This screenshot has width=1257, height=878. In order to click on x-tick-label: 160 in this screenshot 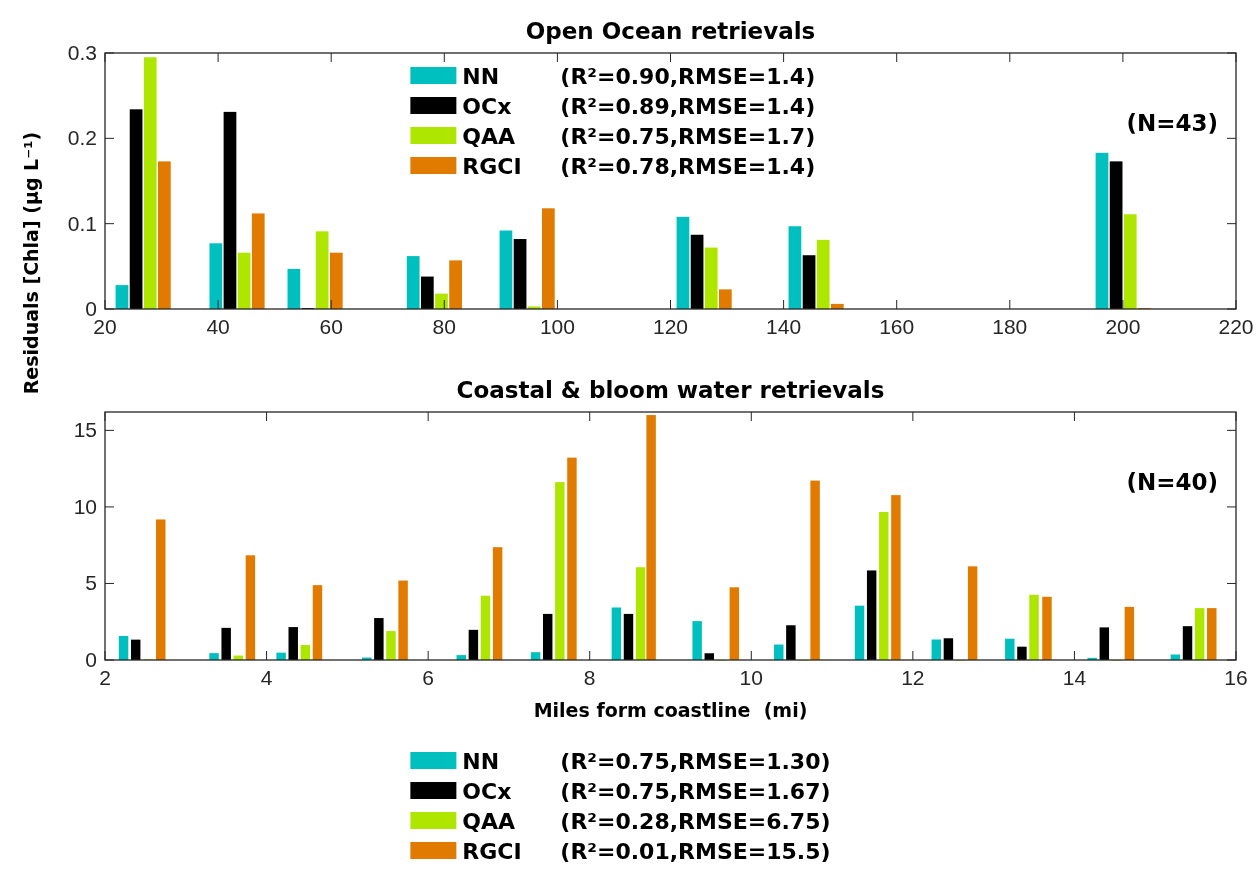, I will do `click(897, 326)`.